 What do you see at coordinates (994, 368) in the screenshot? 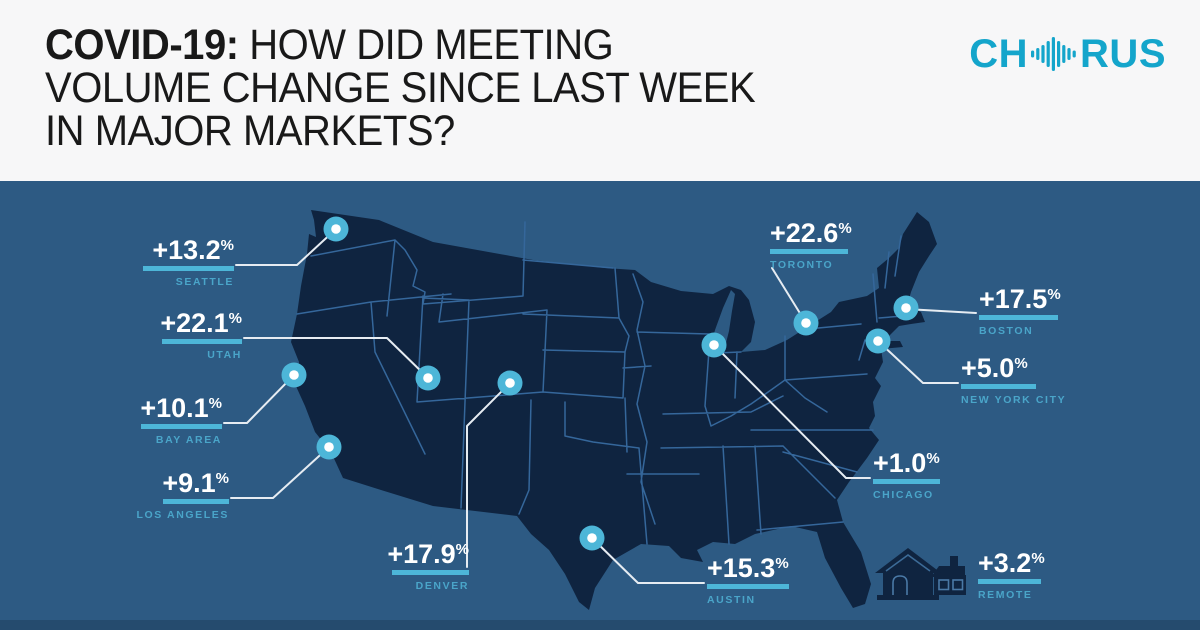
I see `market-value: +5.0%` at bounding box center [994, 368].